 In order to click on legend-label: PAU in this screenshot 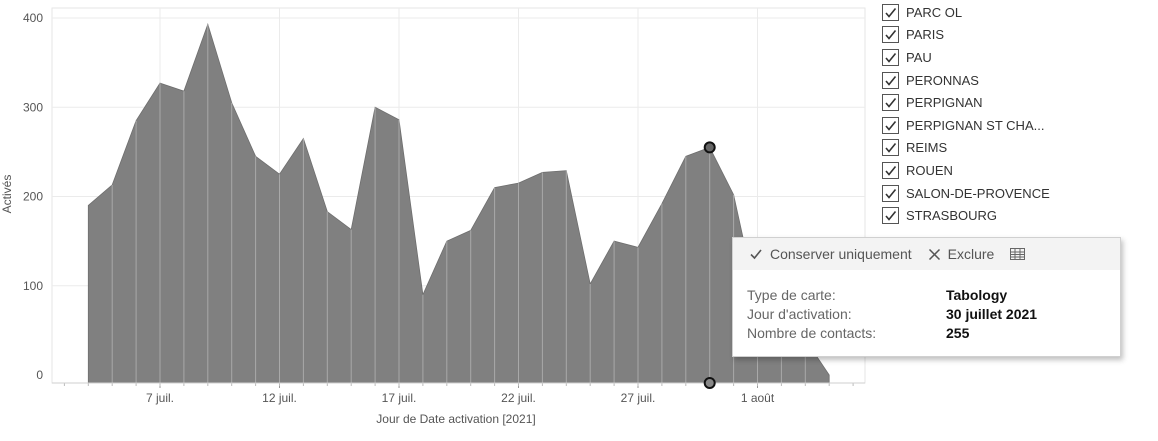, I will do `click(919, 57)`.